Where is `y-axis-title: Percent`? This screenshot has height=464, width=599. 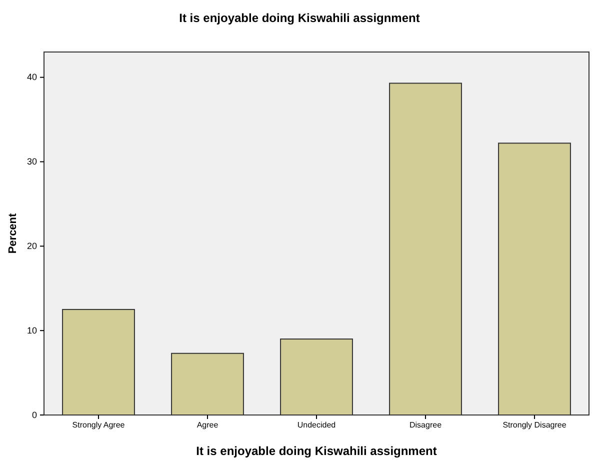 y-axis-title: Percent is located at coordinates (13, 233).